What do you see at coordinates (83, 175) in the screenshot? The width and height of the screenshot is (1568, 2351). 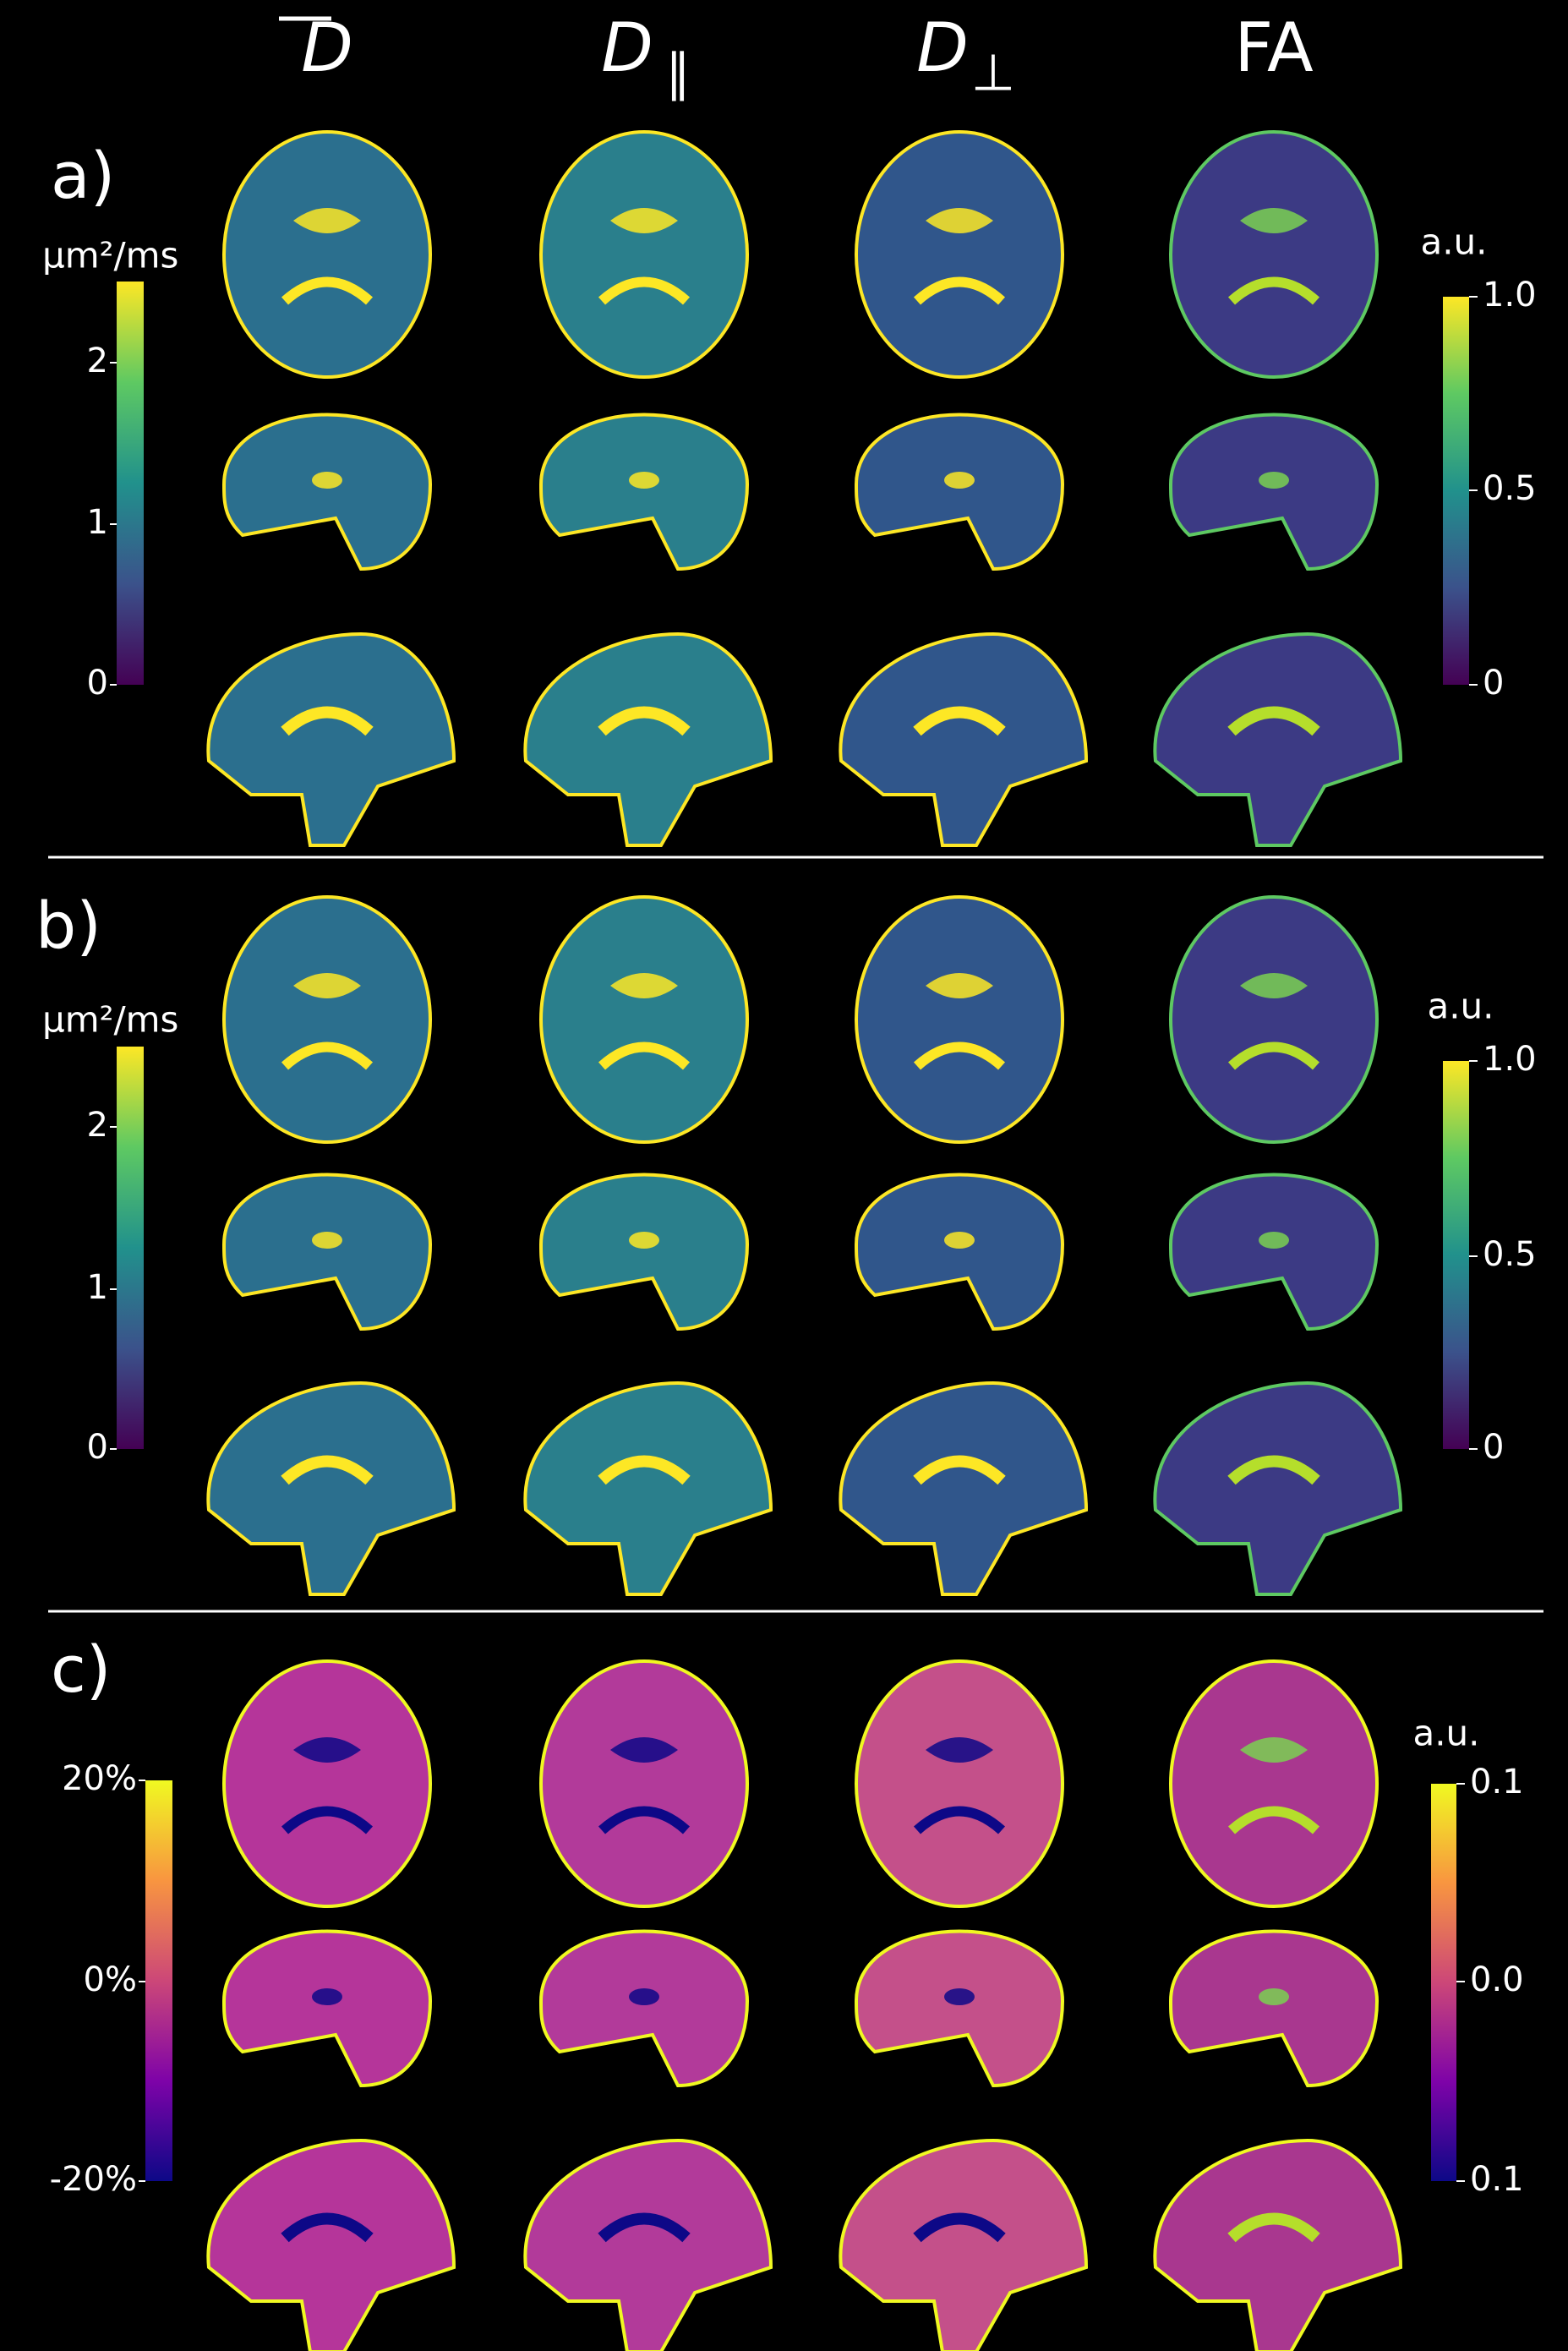 I see `panel-label: a)` at bounding box center [83, 175].